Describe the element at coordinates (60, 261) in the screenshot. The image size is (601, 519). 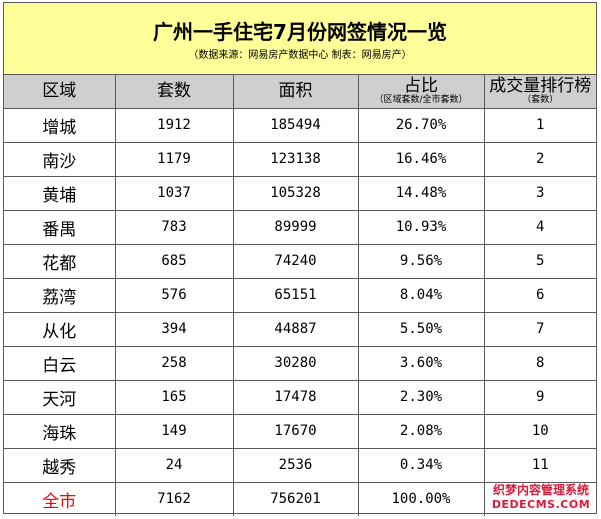
I see `cell-region: 花都` at that location.